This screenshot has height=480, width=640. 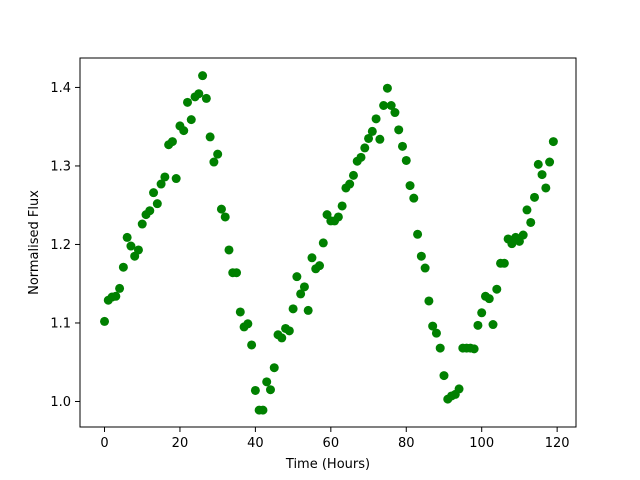 What do you see at coordinates (60, 245) in the screenshot?
I see `y-tick-label: 1.2` at bounding box center [60, 245].